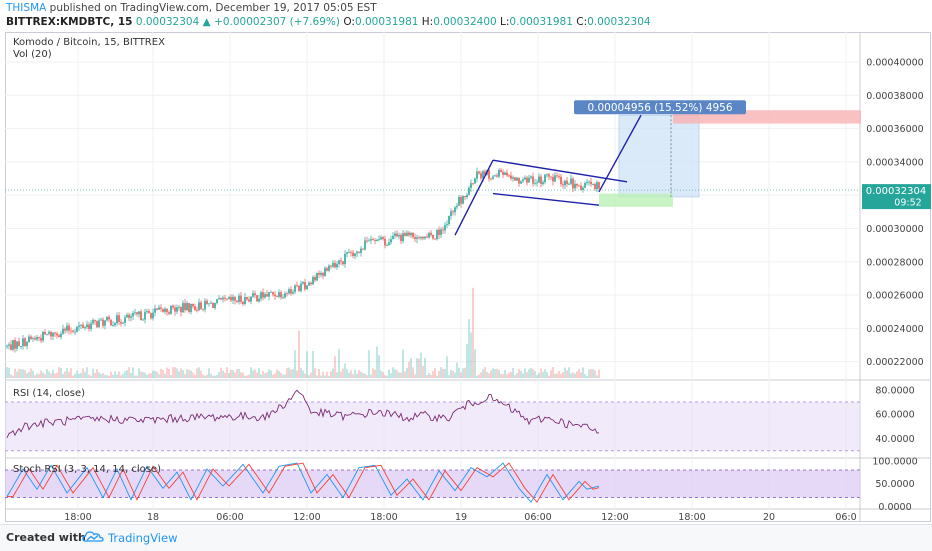  Describe the element at coordinates (896, 191) in the screenshot. I see `last-price-text: 0.00032304` at that location.